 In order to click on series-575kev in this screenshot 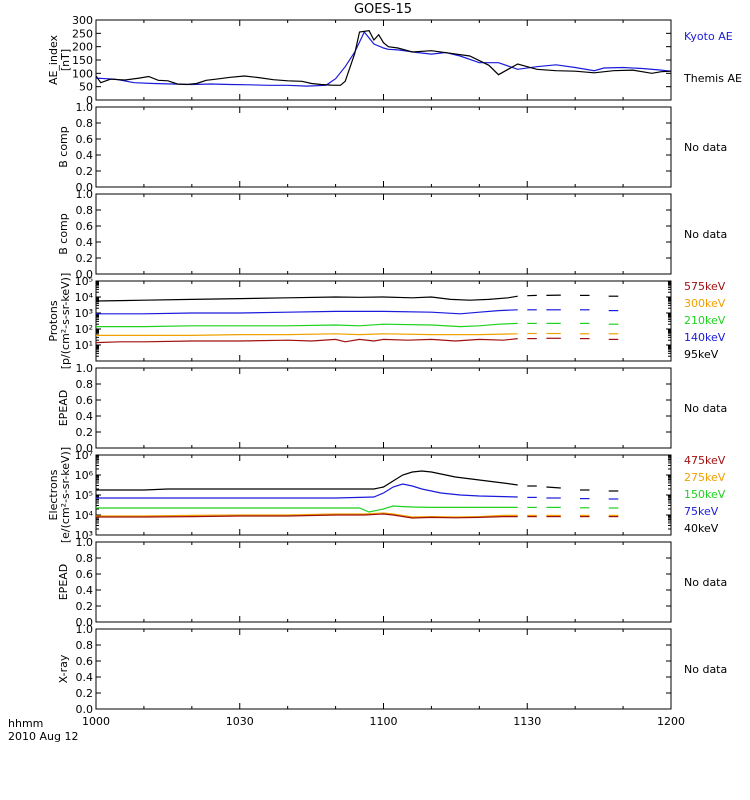, I will do `click(306, 341)`.